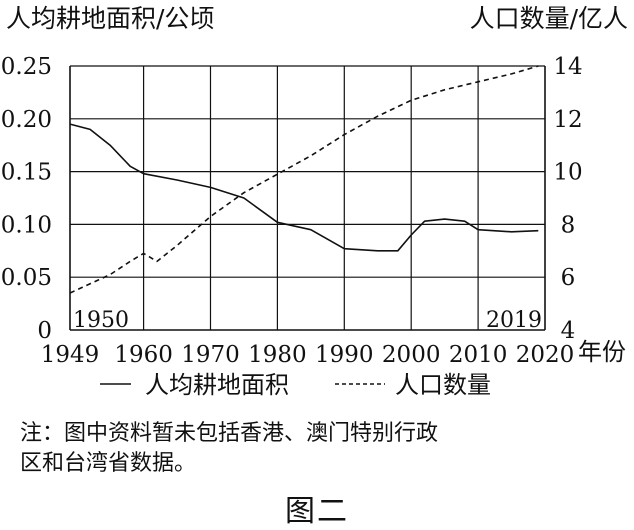  I want to click on legend-label-cropland: 人均耕地面积, so click(217, 385).